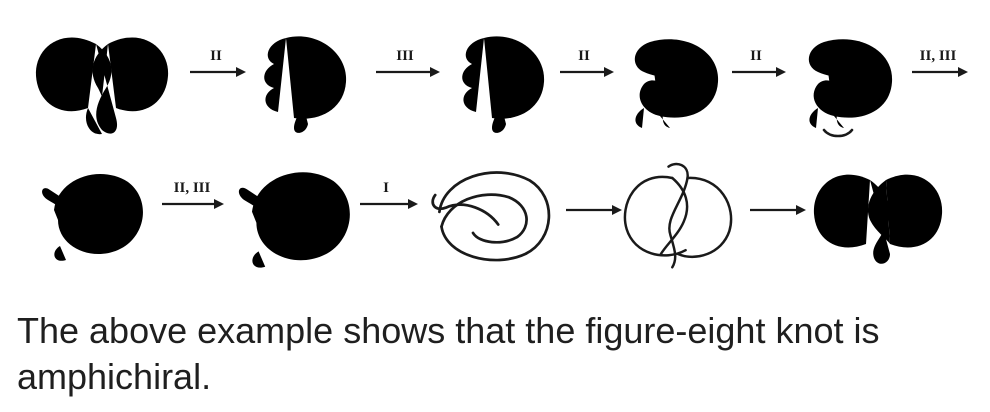 The image size is (990, 412). I want to click on arrow-row1-1: II, so click(218, 62).